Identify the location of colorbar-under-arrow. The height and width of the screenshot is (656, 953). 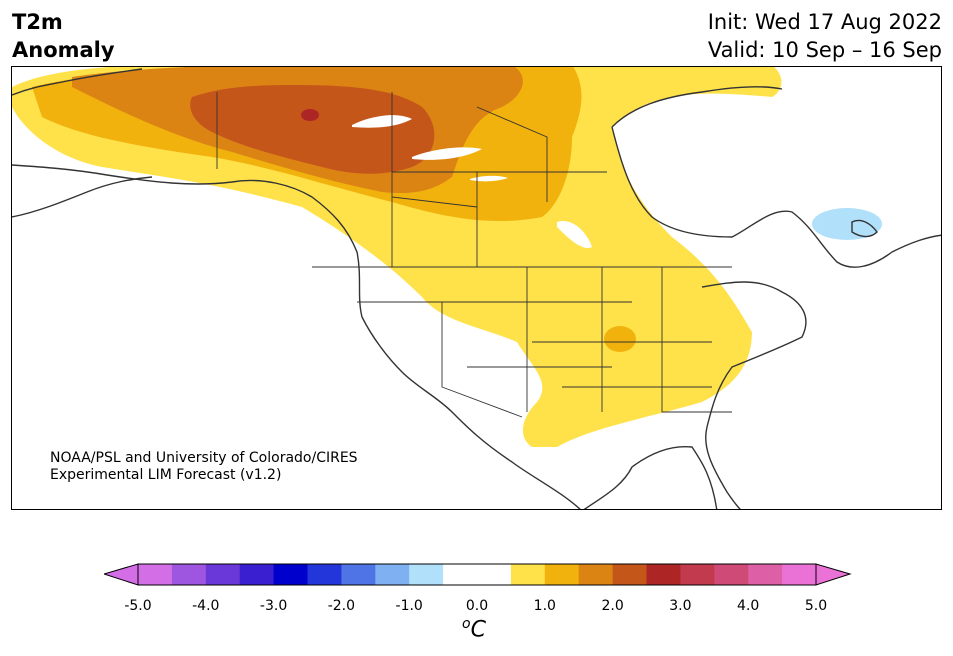
(121, 574).